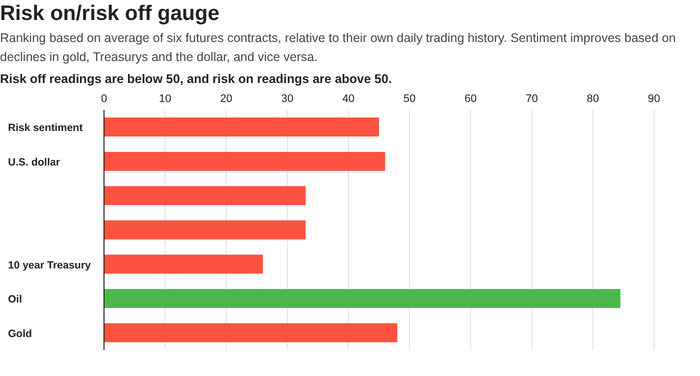 Image resolution: width=700 pixels, height=376 pixels. What do you see at coordinates (532, 99) in the screenshot?
I see `x-tick-label: 70` at bounding box center [532, 99].